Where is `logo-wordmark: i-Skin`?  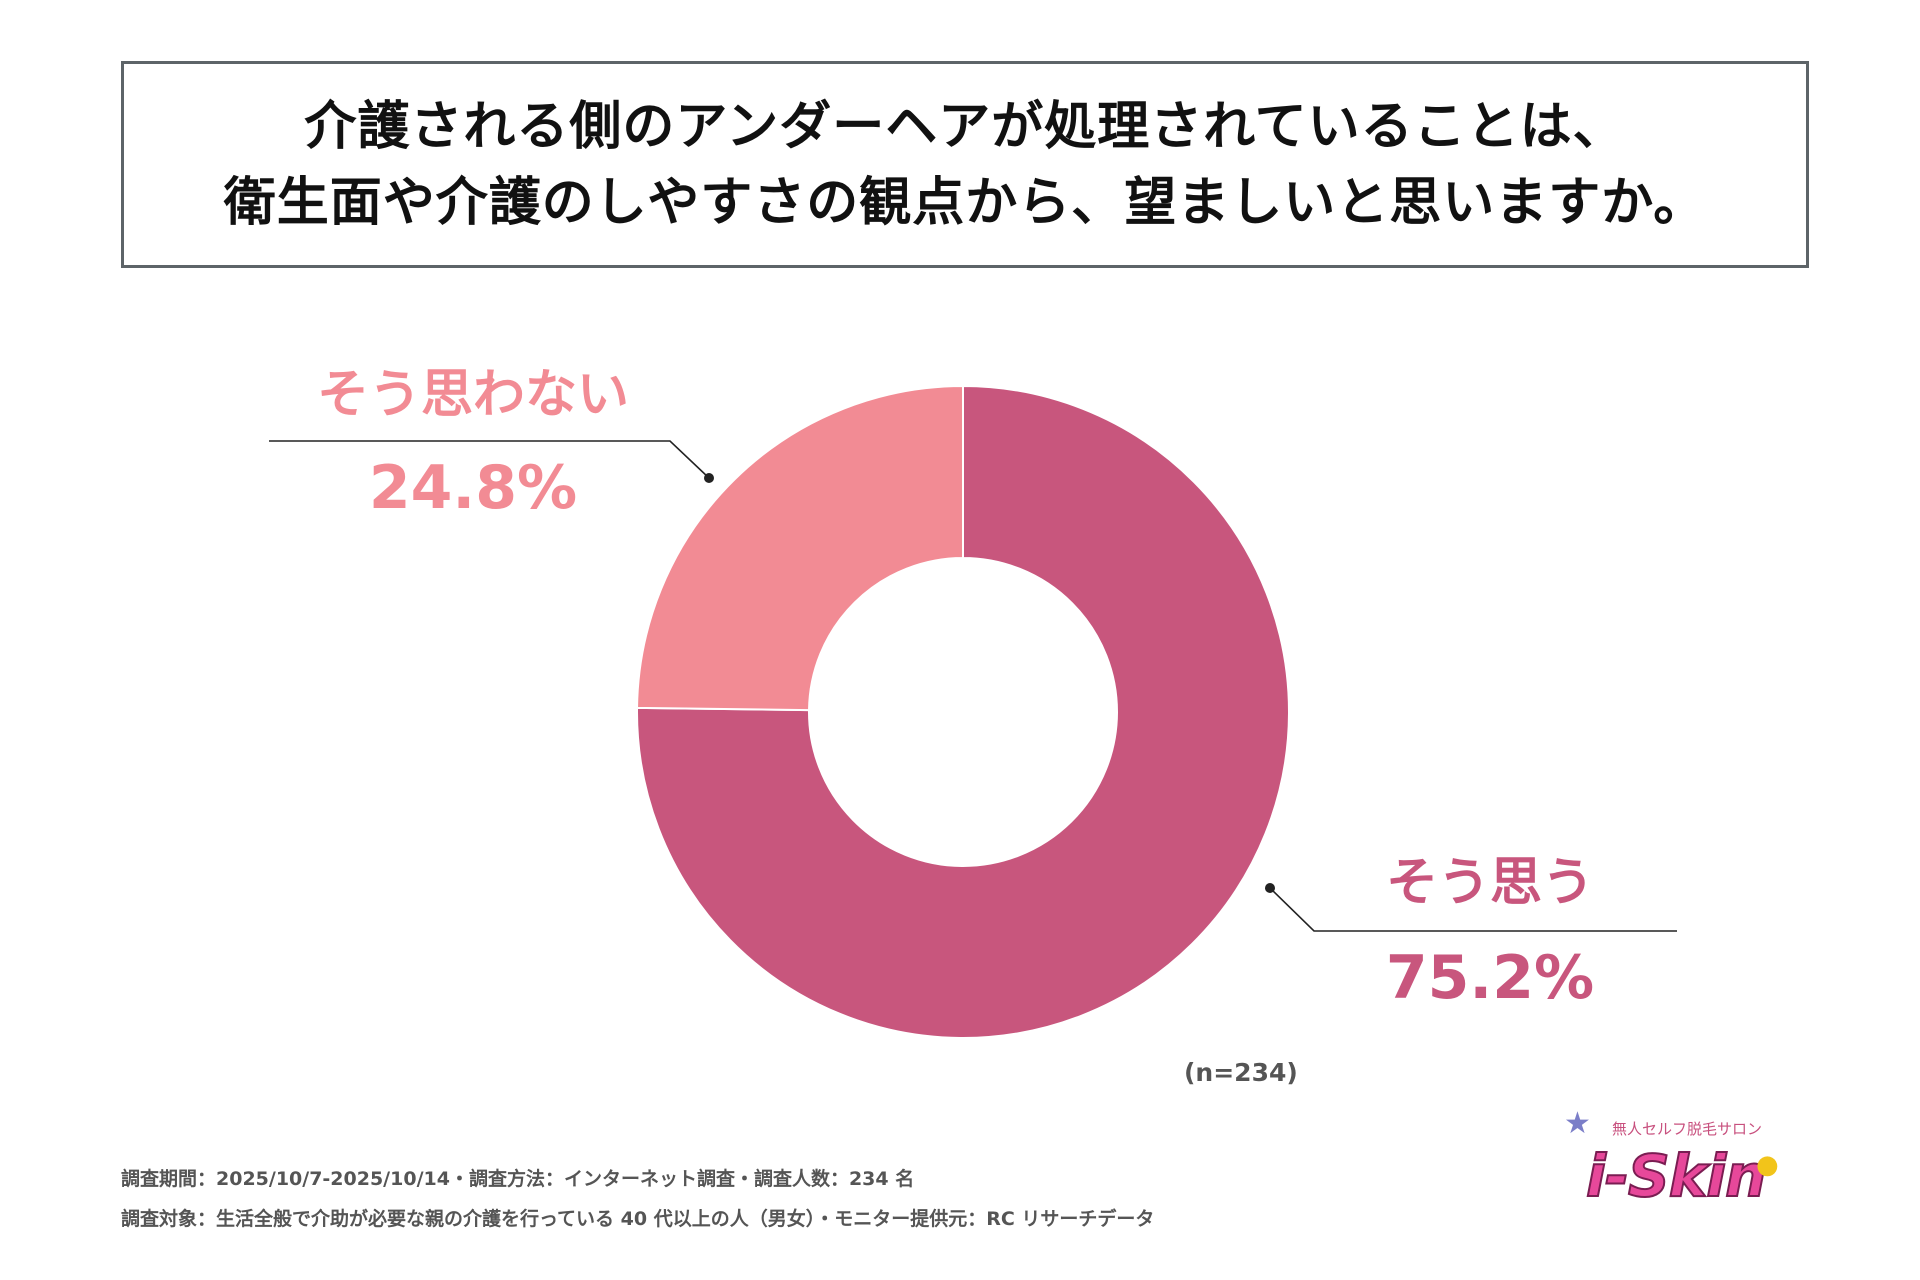
logo-wordmark: i-Skin is located at coordinates (1676, 1176).